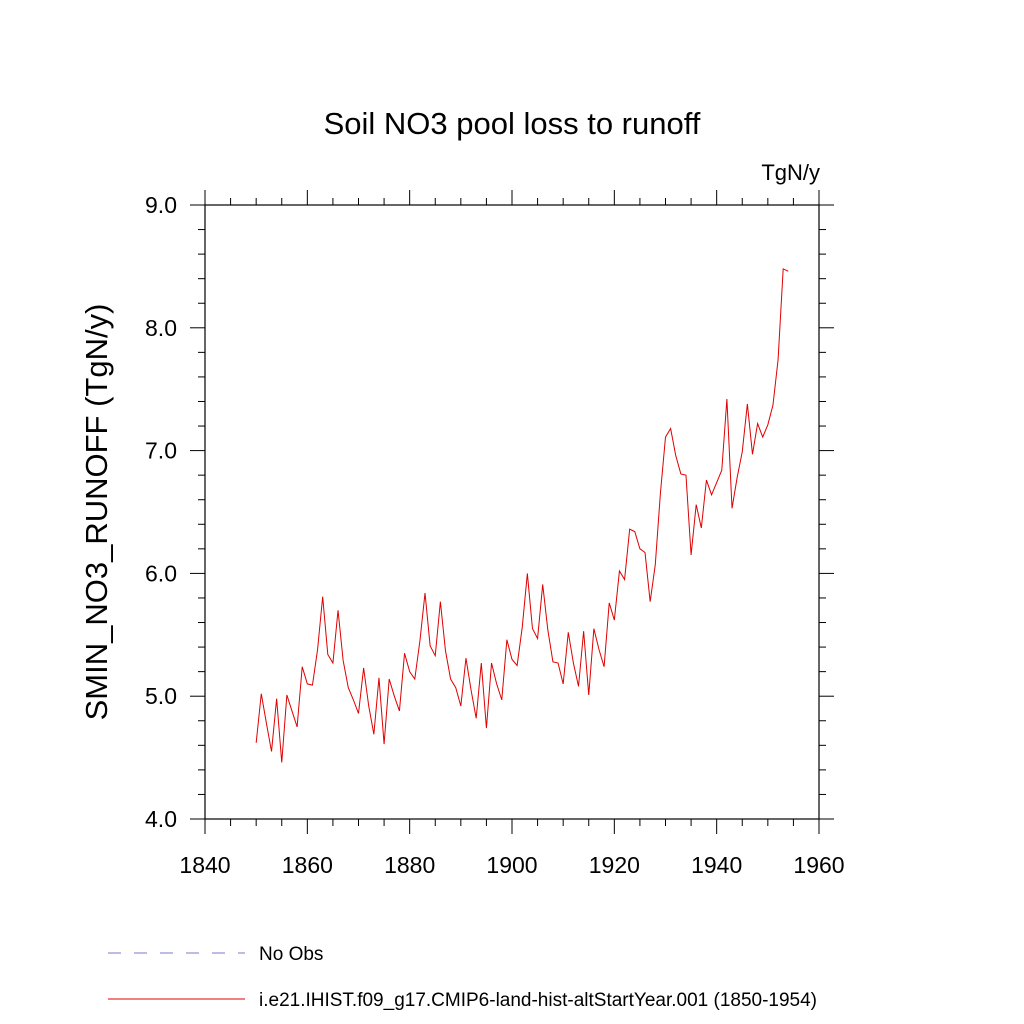 The width and height of the screenshot is (1024, 1024). I want to click on x-tick-label: 1900, so click(511, 865).